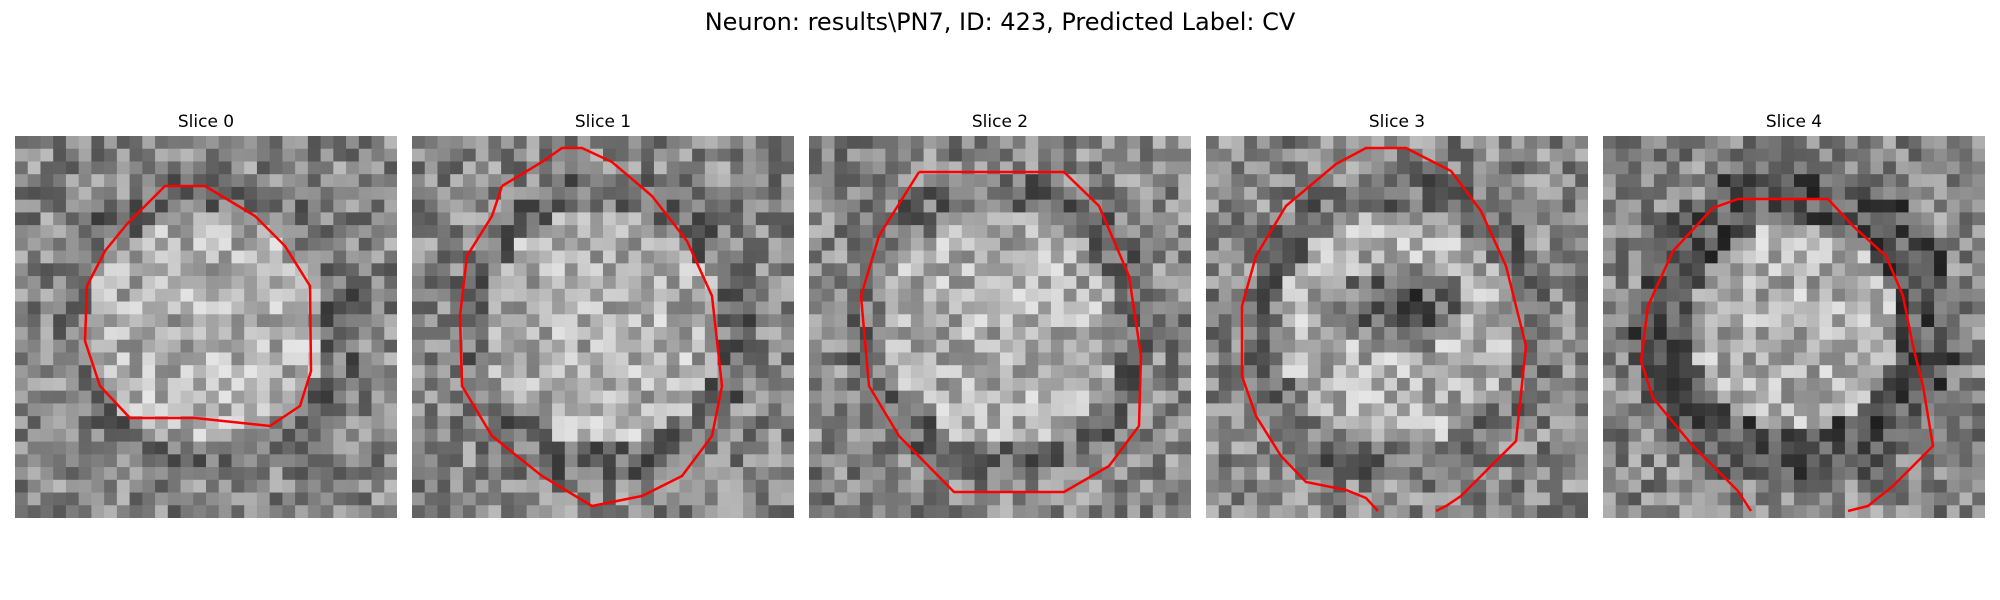 The image size is (2000, 600). I want to click on slice-panel-2: Slice 2, so click(1000, 322).